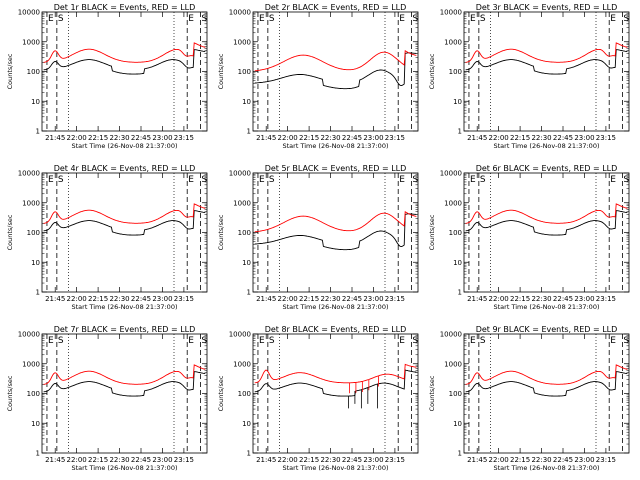  Describe the element at coordinates (336, 7) in the screenshot. I see `chart-title: Det 2r BLACK = Events, RED = LLD` at that location.